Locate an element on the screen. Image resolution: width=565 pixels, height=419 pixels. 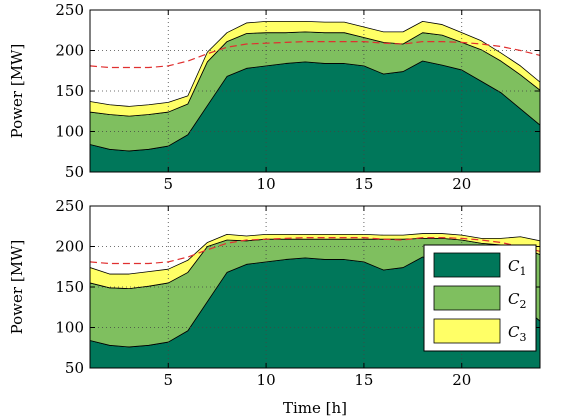
legend-label-subscript: 3 is located at coordinates (522, 337).